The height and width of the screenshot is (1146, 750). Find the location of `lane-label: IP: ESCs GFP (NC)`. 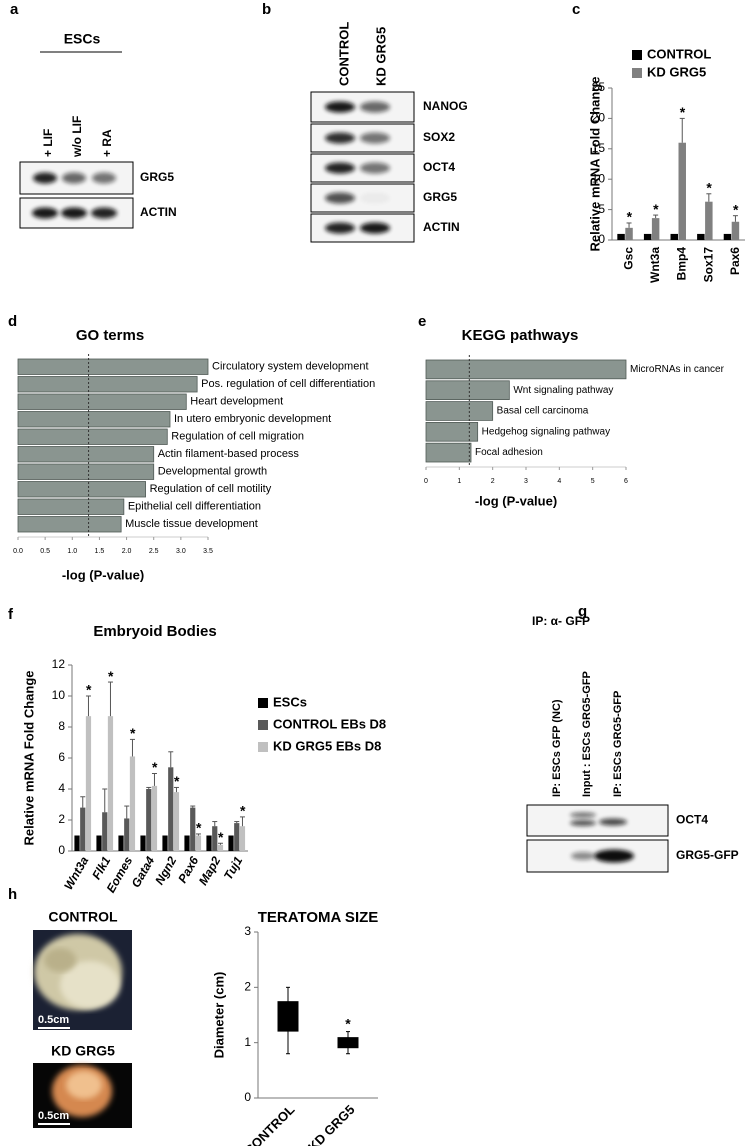

lane-label: IP: ESCs GFP (NC) is located at coordinates (557, 748).